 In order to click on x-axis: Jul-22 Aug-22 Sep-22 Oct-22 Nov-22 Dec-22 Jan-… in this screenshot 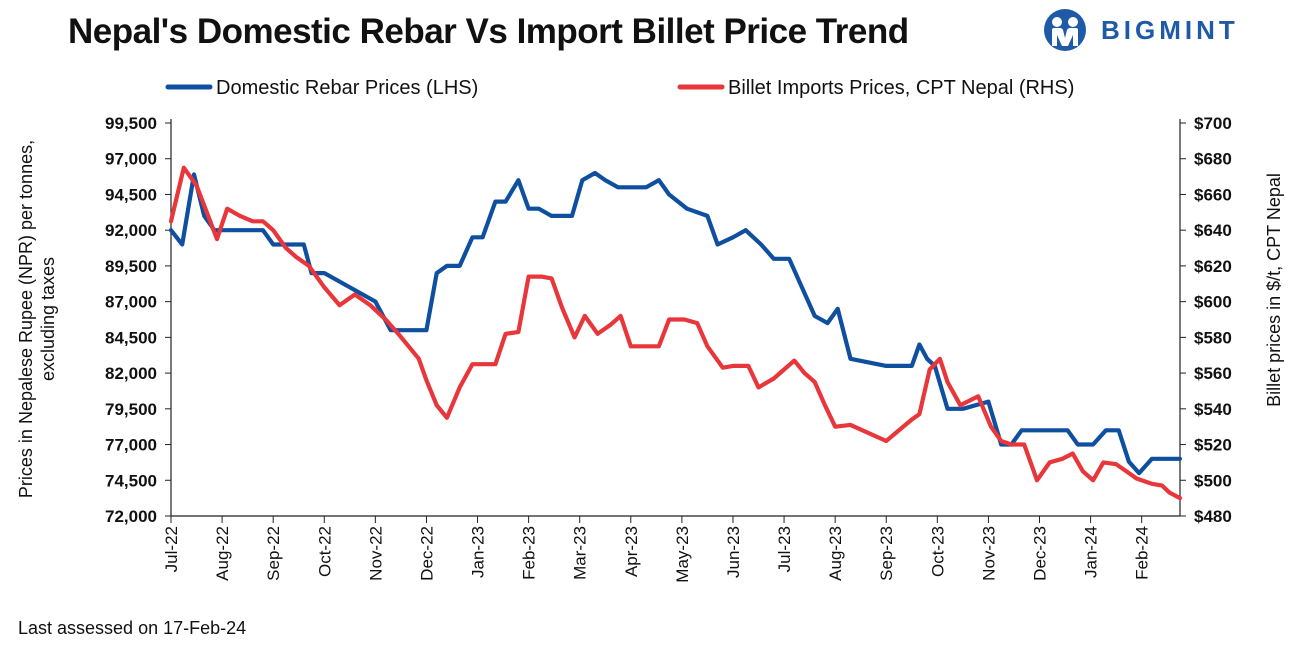, I will do `click(671, 549)`.